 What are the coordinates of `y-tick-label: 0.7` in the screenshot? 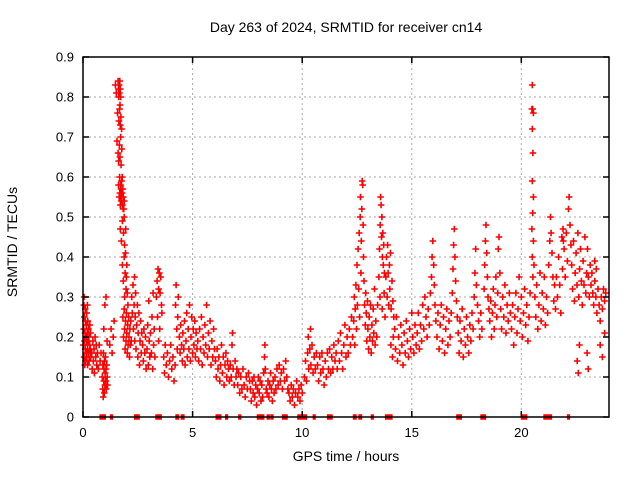 It's located at (65, 137).